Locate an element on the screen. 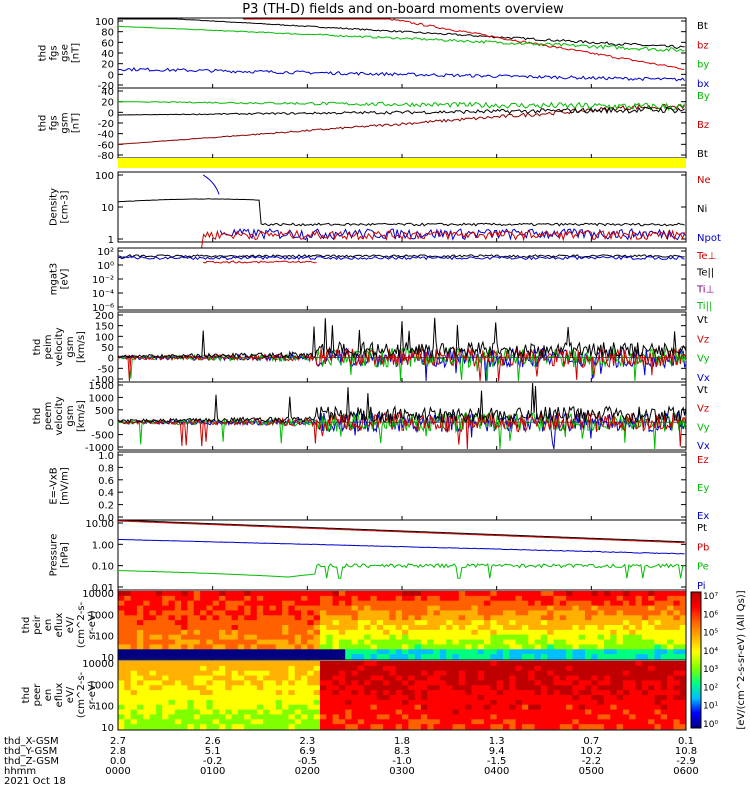  legend-ni: Ni is located at coordinates (702, 209).